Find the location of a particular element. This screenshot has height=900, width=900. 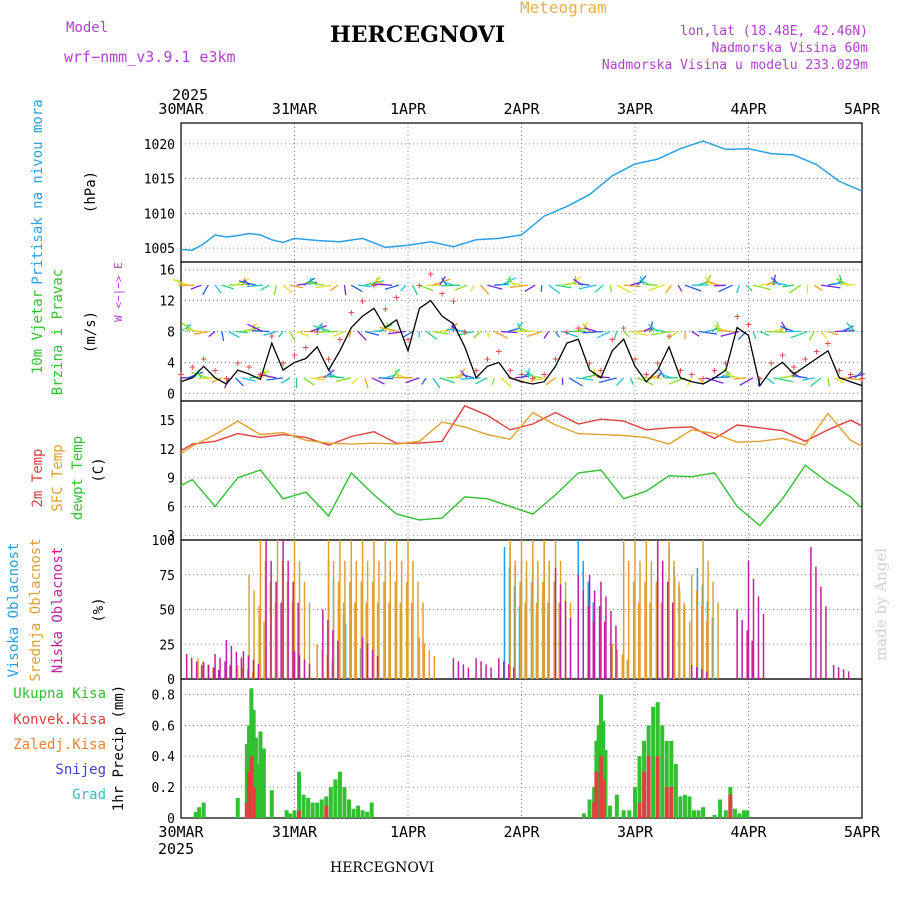

y-tick-label: 6 is located at coordinates (171, 507).